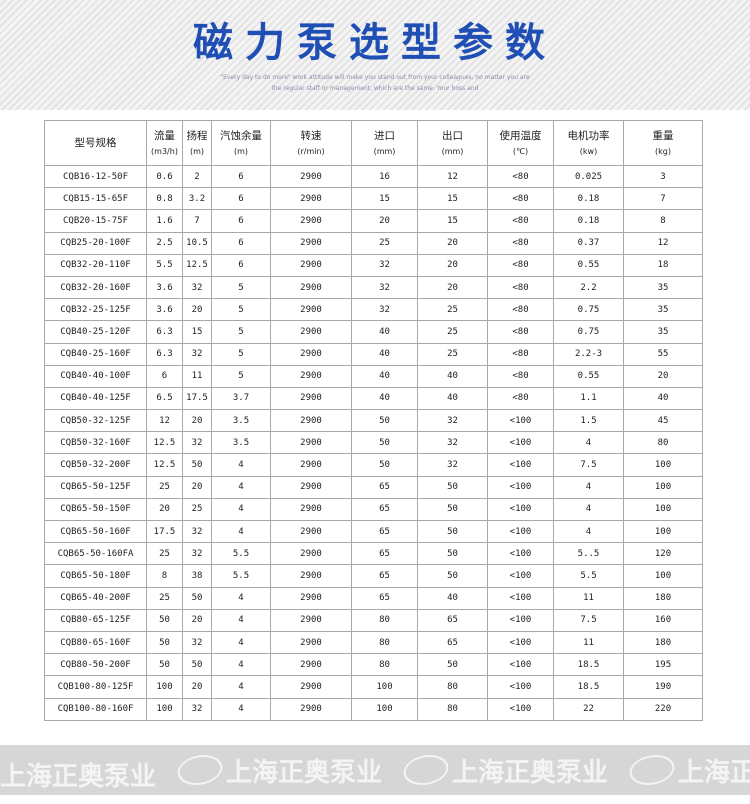  What do you see at coordinates (241, 554) in the screenshot?
I see `table-cell: 5.5` at bounding box center [241, 554].